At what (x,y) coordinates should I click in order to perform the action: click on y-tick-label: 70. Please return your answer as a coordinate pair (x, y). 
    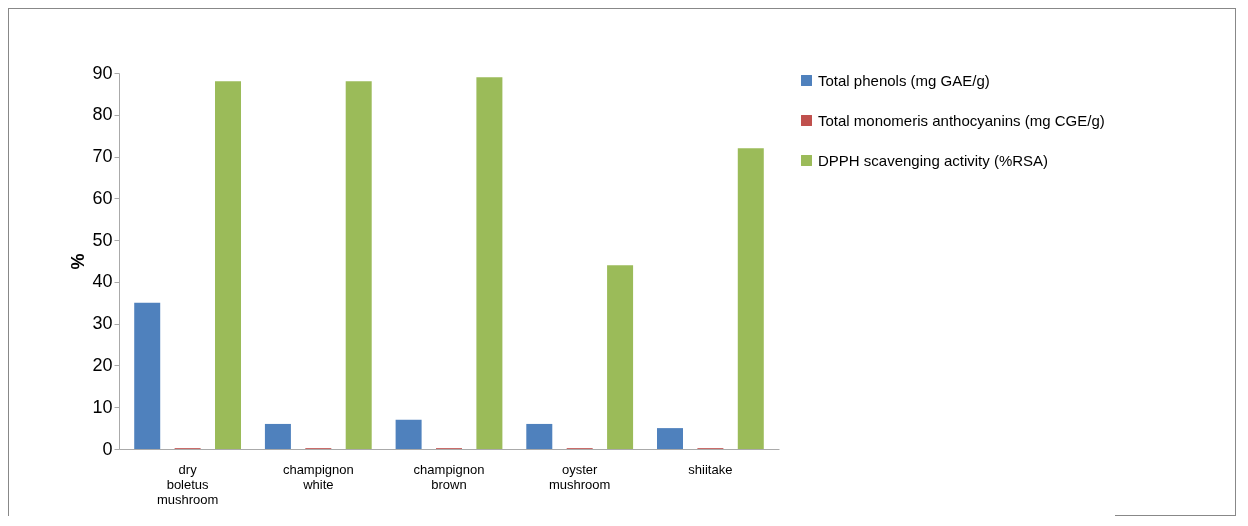
    Looking at the image, I should click on (102, 156).